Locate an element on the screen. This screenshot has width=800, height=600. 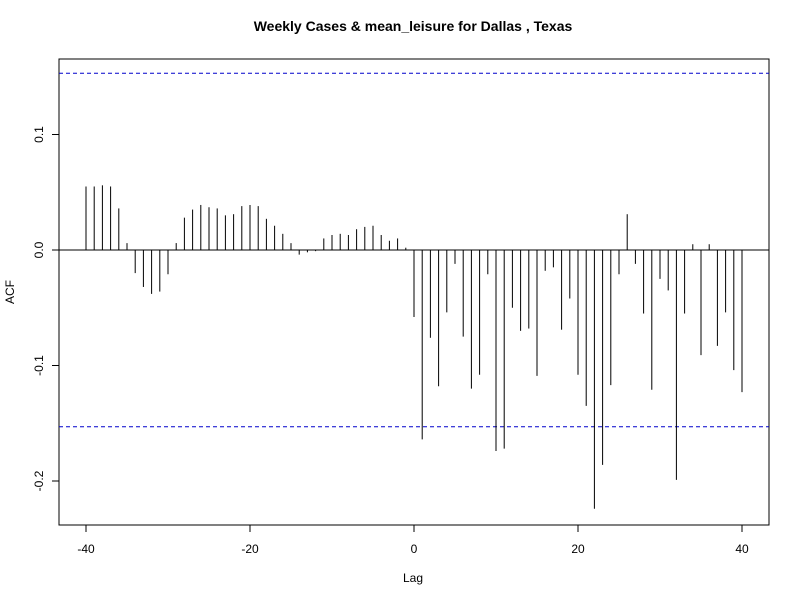
y-tick-label: 0.0 is located at coordinates (39, 249).